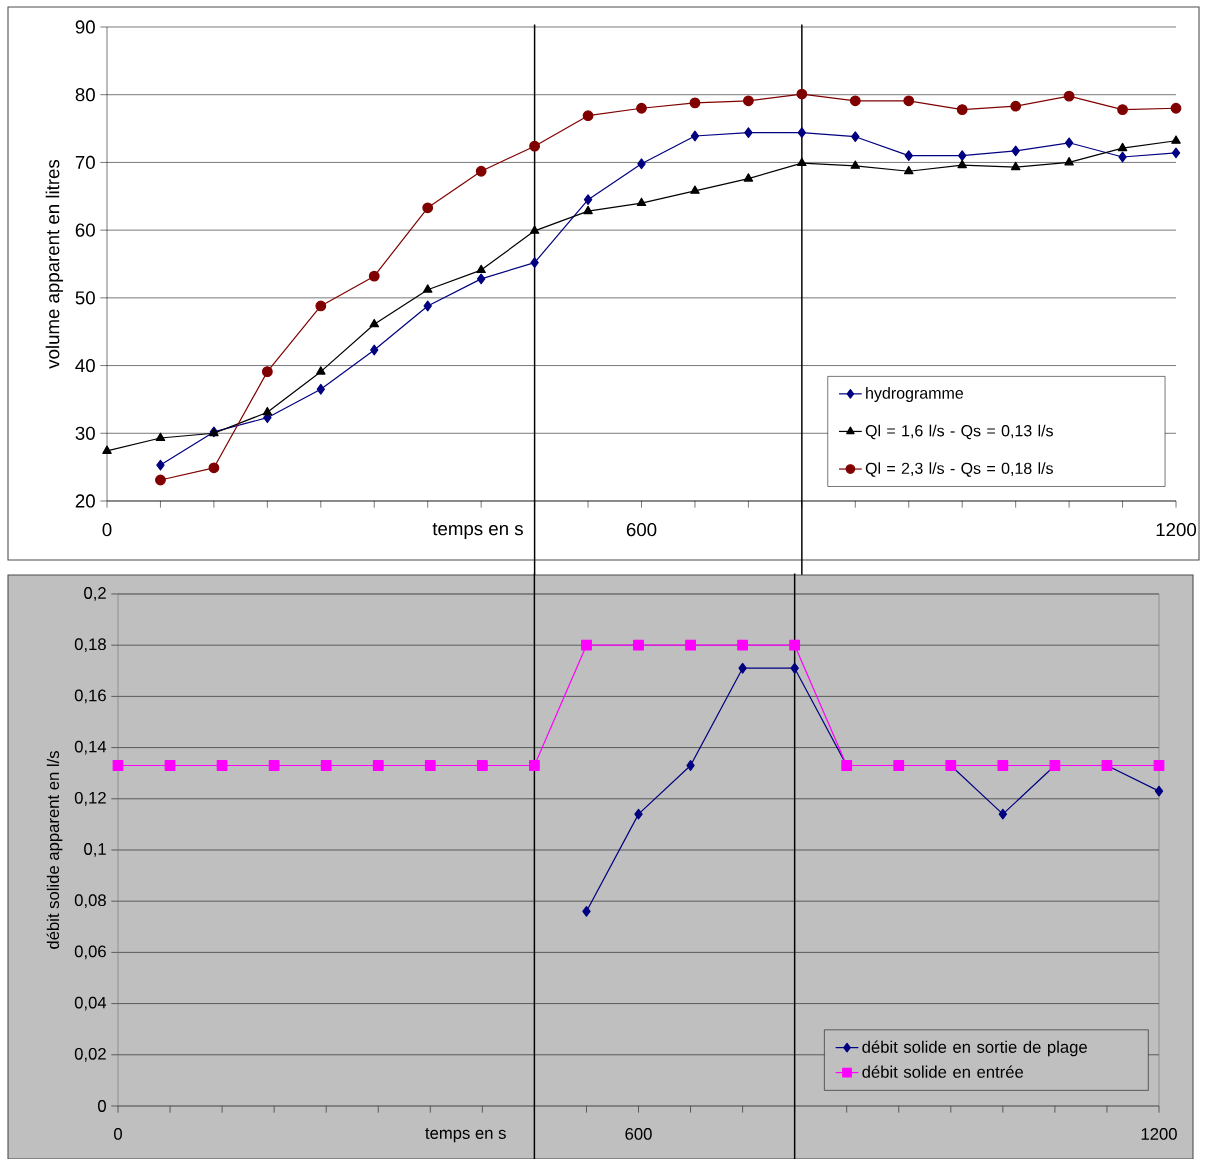 This screenshot has height=1159, width=1207. I want to click on y-tick-label: 0,08, so click(90, 901).